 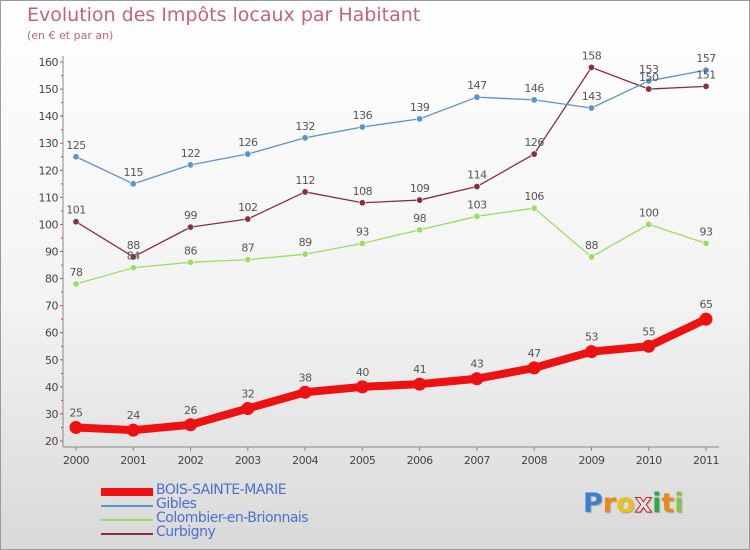 I want to click on y-tick-label: 100, so click(x=49, y=224).